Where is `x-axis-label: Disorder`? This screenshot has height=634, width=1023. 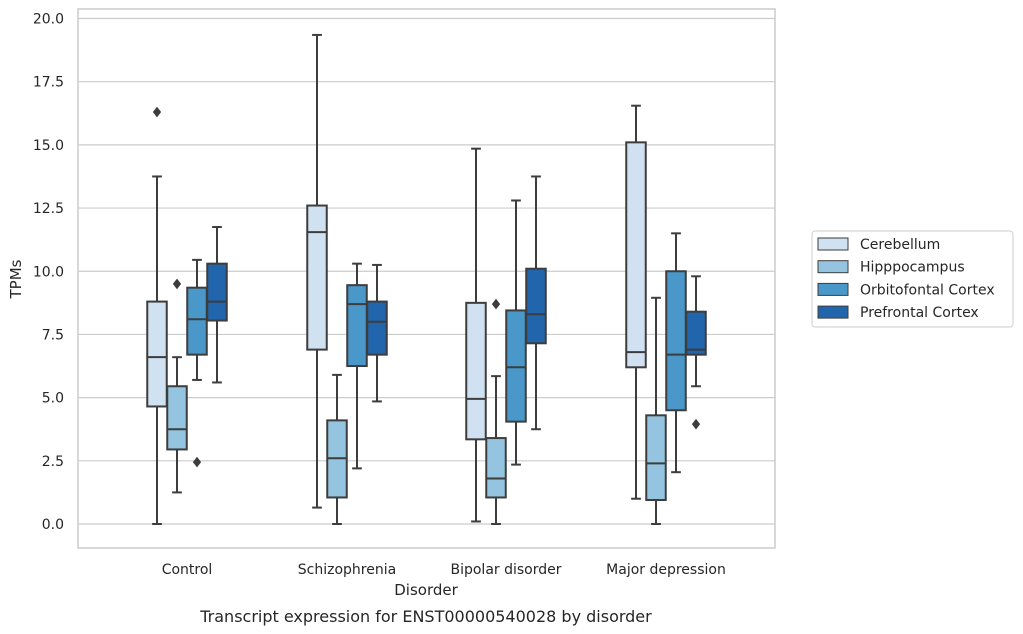 x-axis-label: Disorder is located at coordinates (426, 590).